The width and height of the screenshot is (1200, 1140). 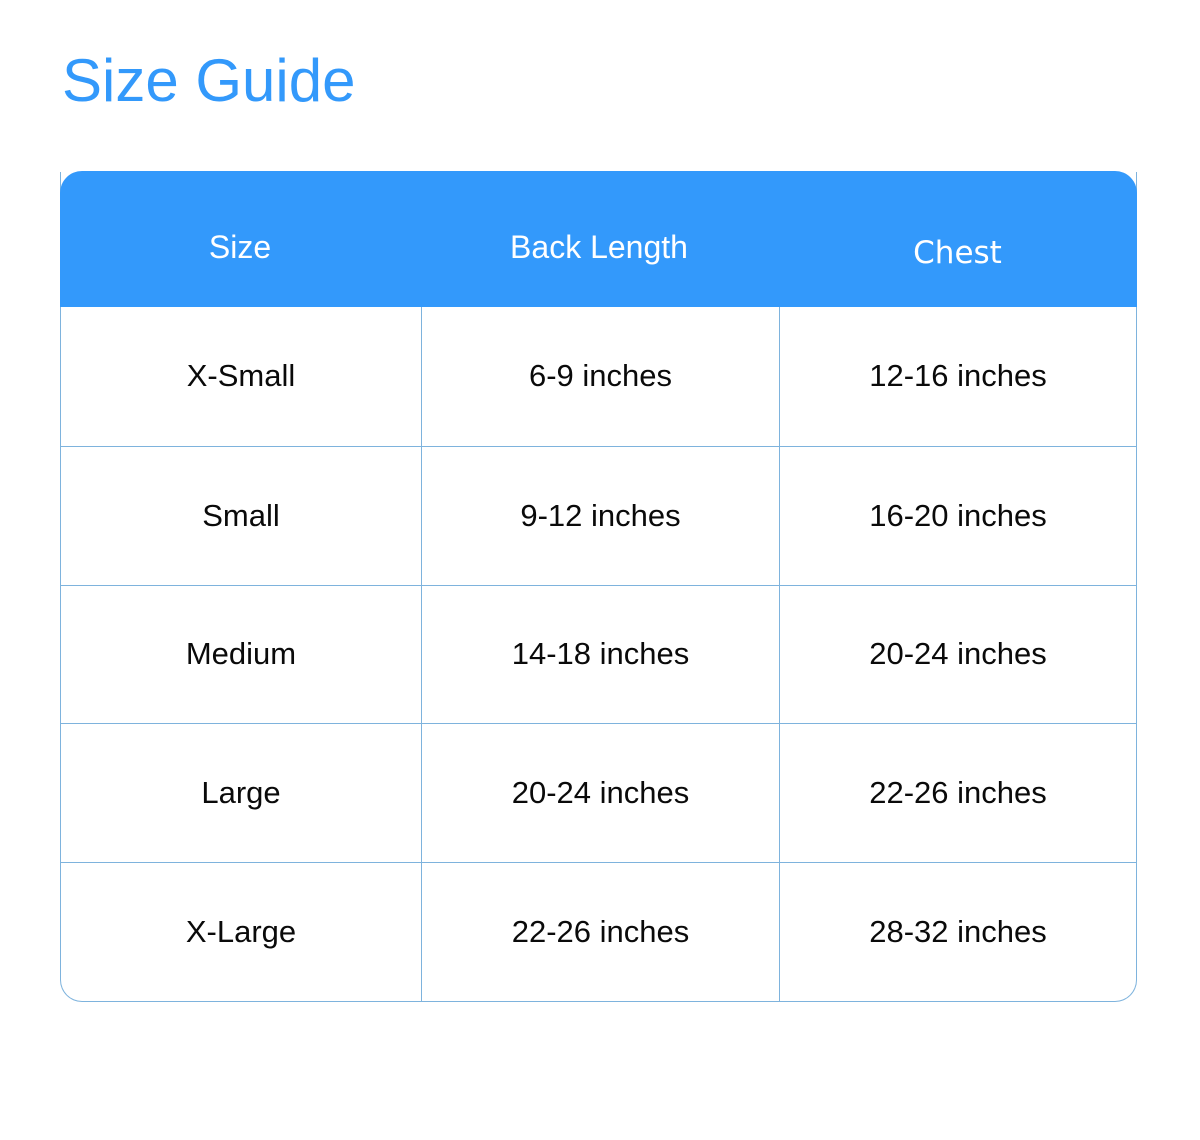 I want to click on cell-chest: 22-26 inches, so click(x=957, y=793).